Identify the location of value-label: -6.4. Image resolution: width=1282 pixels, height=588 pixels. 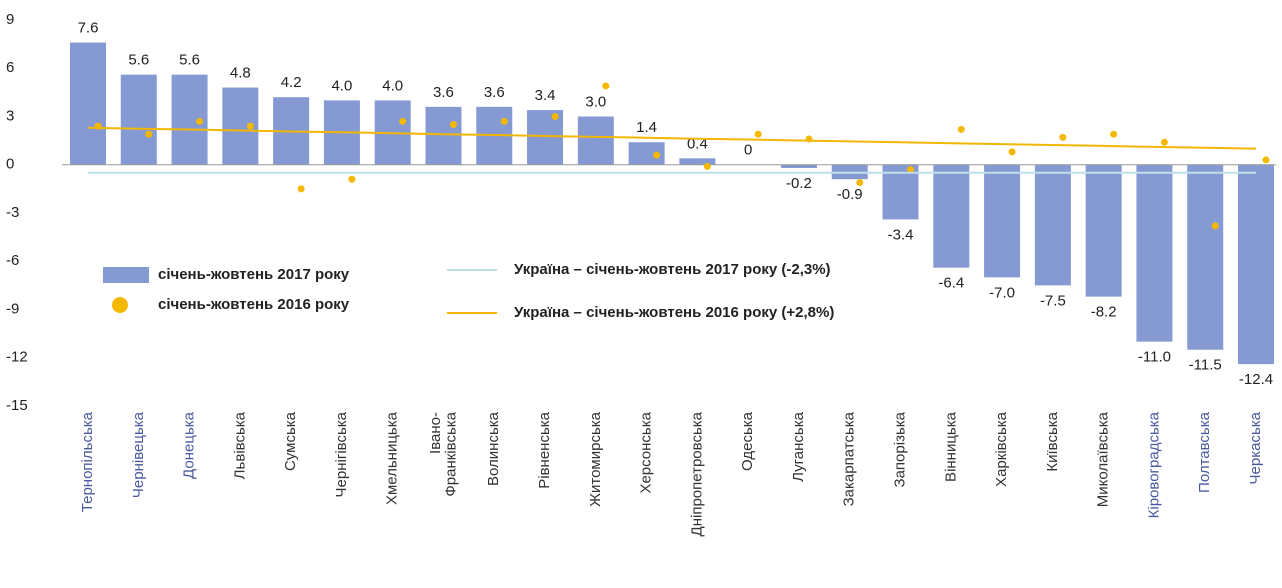
(951, 283).